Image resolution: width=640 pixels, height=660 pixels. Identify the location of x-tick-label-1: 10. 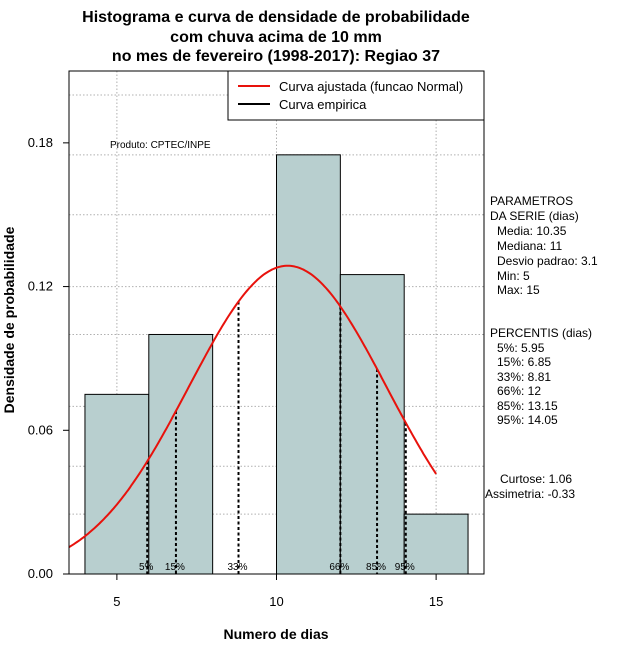
(276, 601).